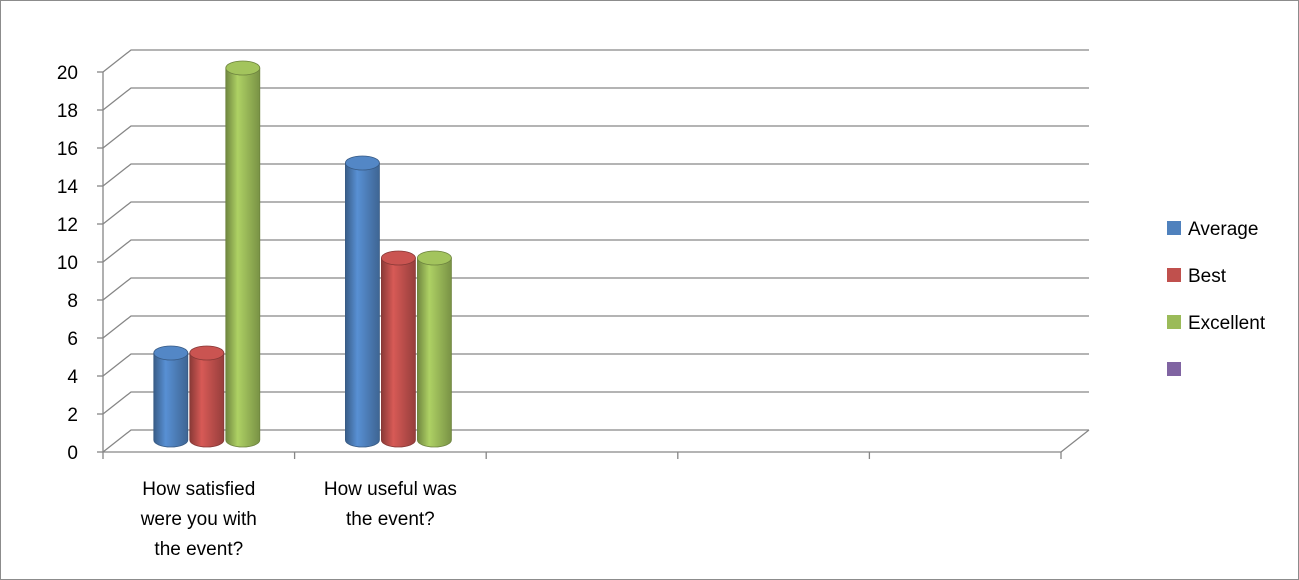  Describe the element at coordinates (1216, 297) in the screenshot. I see `chart-legend: Average Best Excellent` at that location.